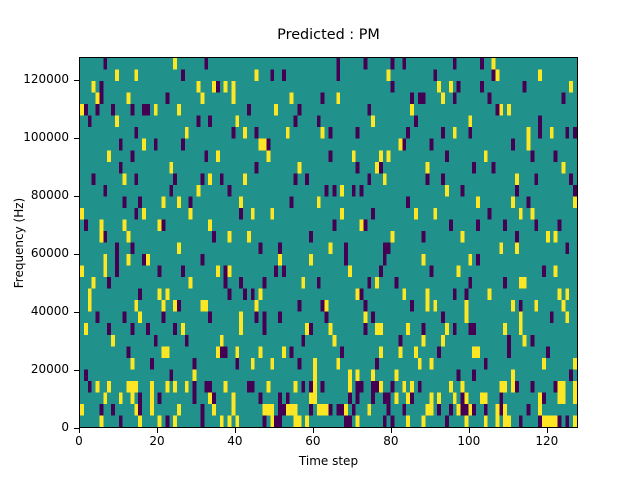 The image size is (640, 480). Describe the element at coordinates (49, 253) in the screenshot. I see `y-tick-label: 60000` at that location.